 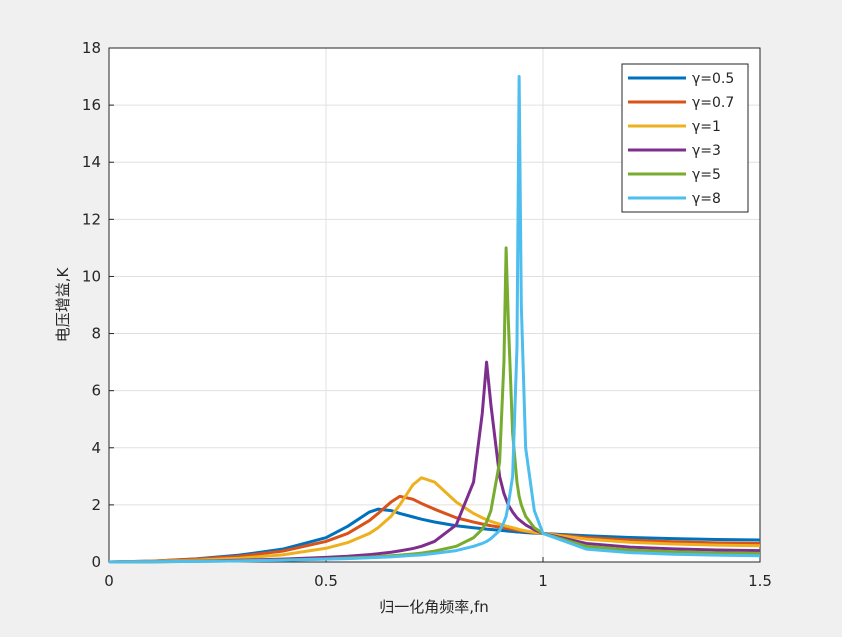 What do you see at coordinates (96, 334) in the screenshot?
I see `y-tick-label: 8` at bounding box center [96, 334].